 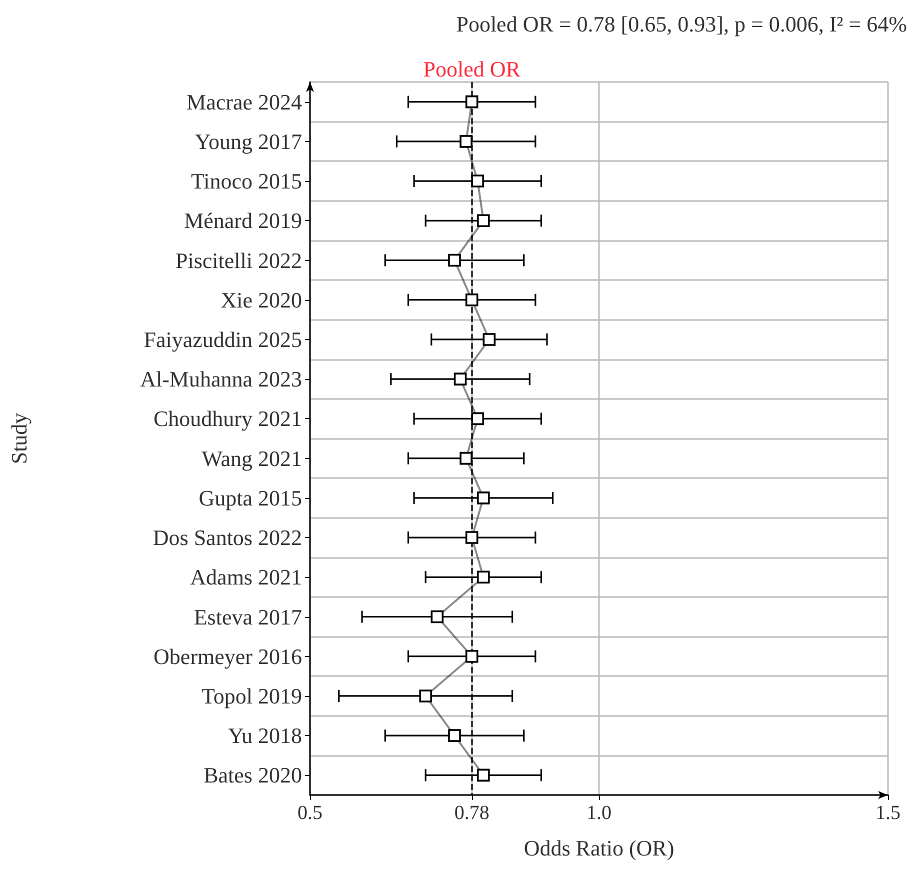 What do you see at coordinates (888, 813) in the screenshot?
I see `x-tick-label: 1.5` at bounding box center [888, 813].